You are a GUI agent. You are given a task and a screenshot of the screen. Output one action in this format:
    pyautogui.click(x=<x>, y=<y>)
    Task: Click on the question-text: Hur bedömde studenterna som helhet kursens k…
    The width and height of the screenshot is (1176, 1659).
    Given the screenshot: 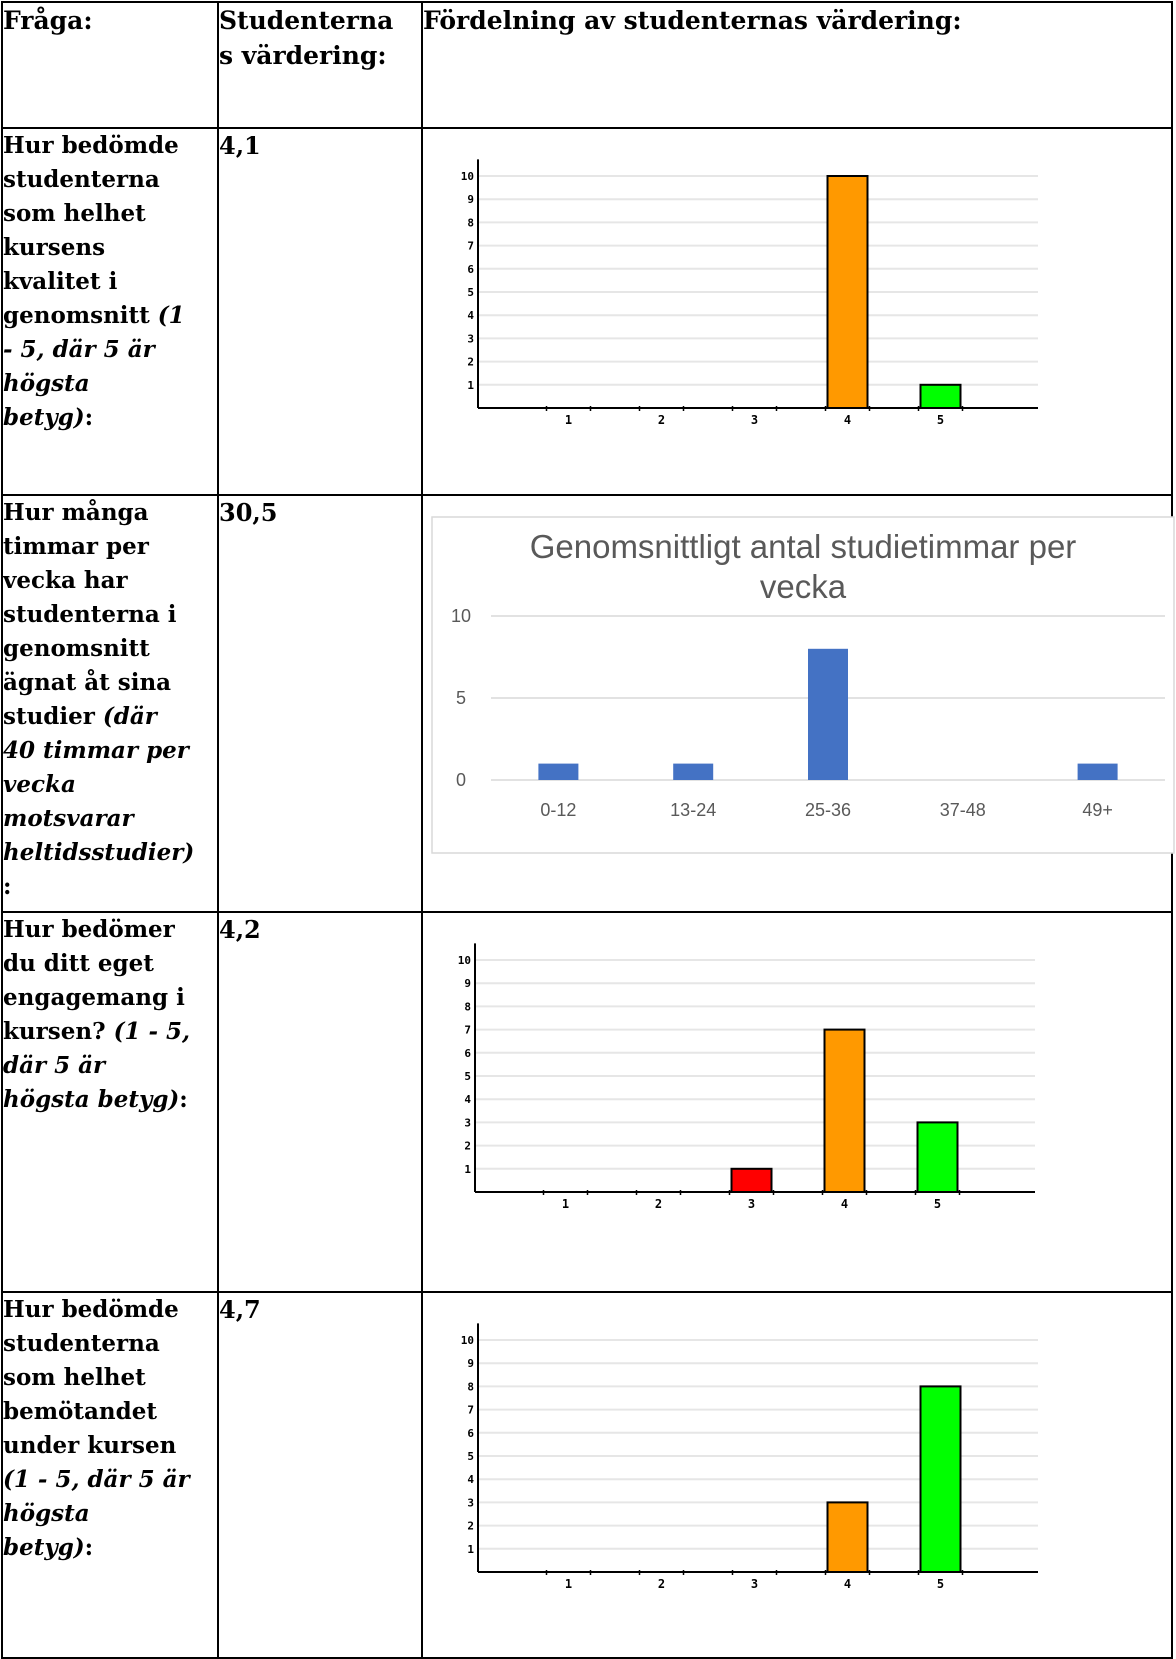 What is the action you would take?
    pyautogui.click(x=94, y=281)
    